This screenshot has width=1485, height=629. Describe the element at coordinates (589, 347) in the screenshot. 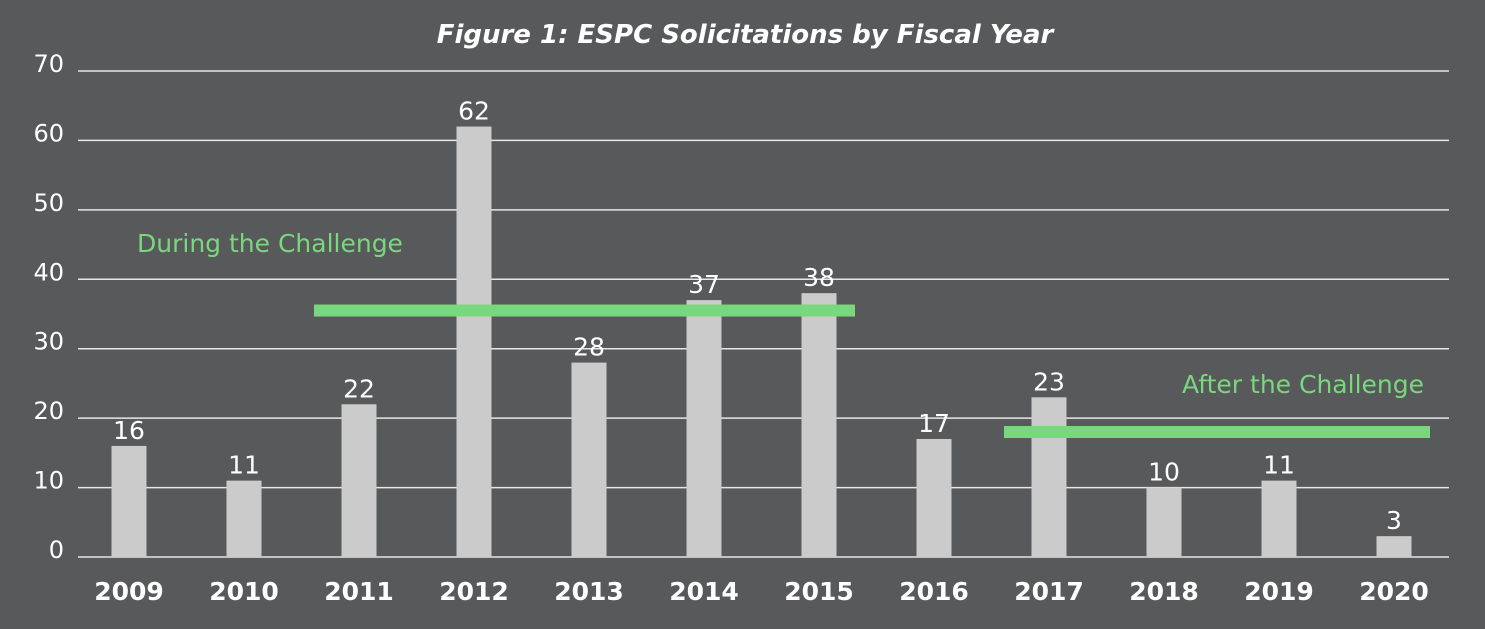

I see `data-label-2013: 28` at that location.